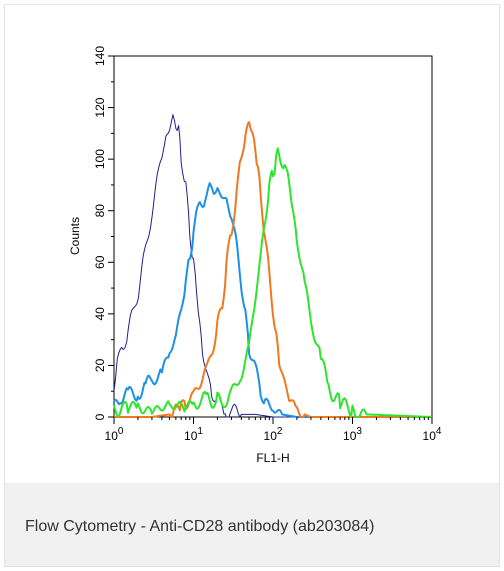  Describe the element at coordinates (100, 314) in the screenshot. I see `y-tick-label-40: 40` at that location.